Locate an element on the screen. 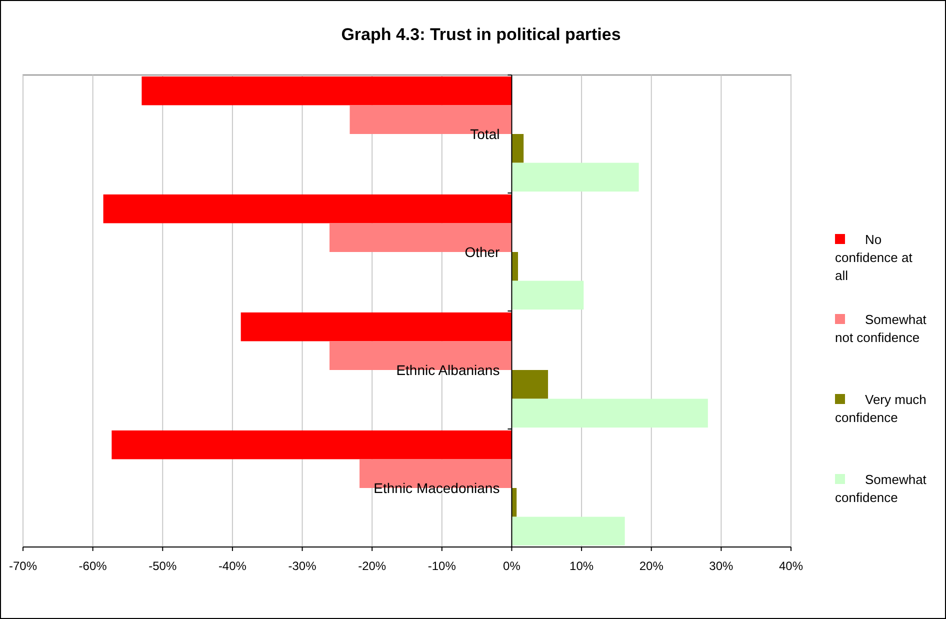  x-tick-label: 20% is located at coordinates (651, 566).